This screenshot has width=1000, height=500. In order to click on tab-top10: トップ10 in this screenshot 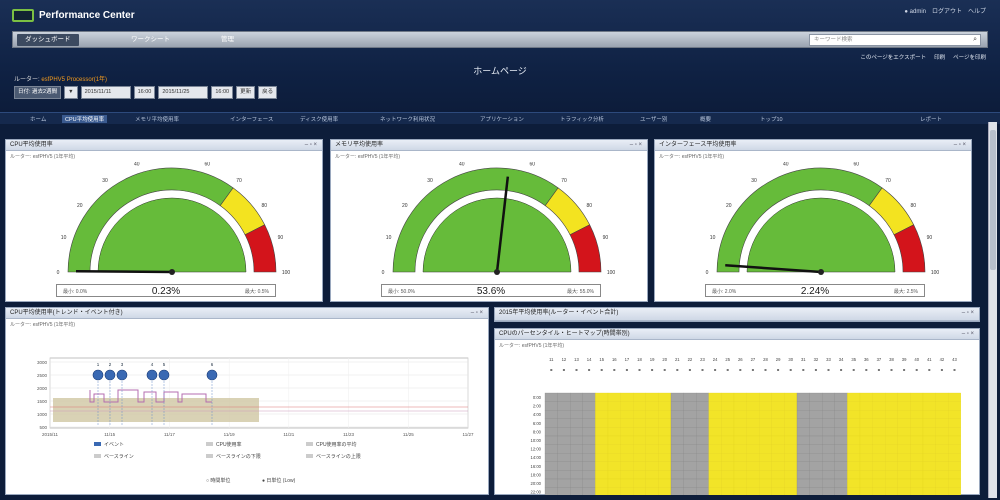, I will do `click(771, 120)`.